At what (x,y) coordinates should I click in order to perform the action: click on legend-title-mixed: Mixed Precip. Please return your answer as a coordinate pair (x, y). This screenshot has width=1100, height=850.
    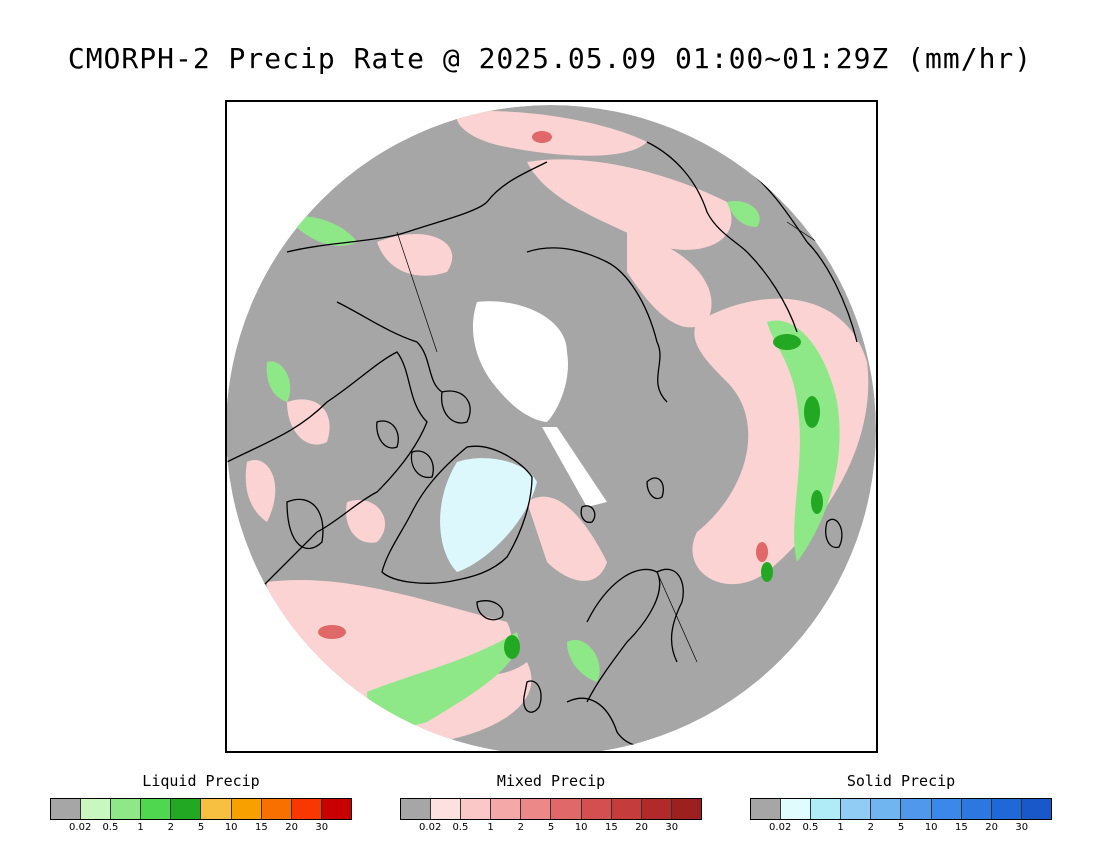
    Looking at the image, I should click on (551, 781).